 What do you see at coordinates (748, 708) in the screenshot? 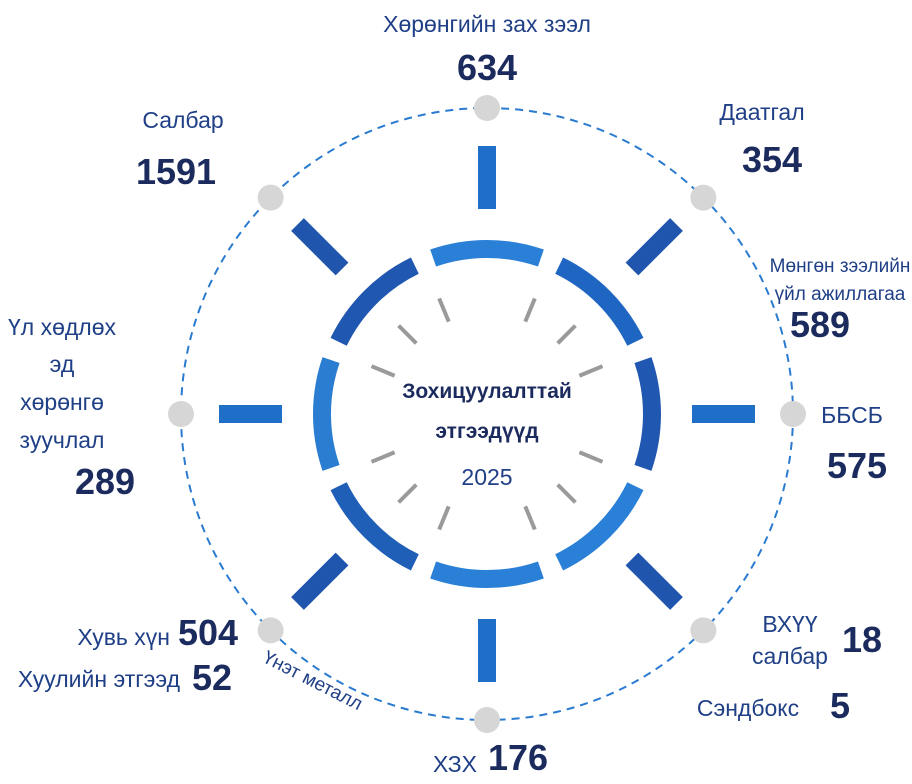
I see `label: Сэндбокс` at bounding box center [748, 708].